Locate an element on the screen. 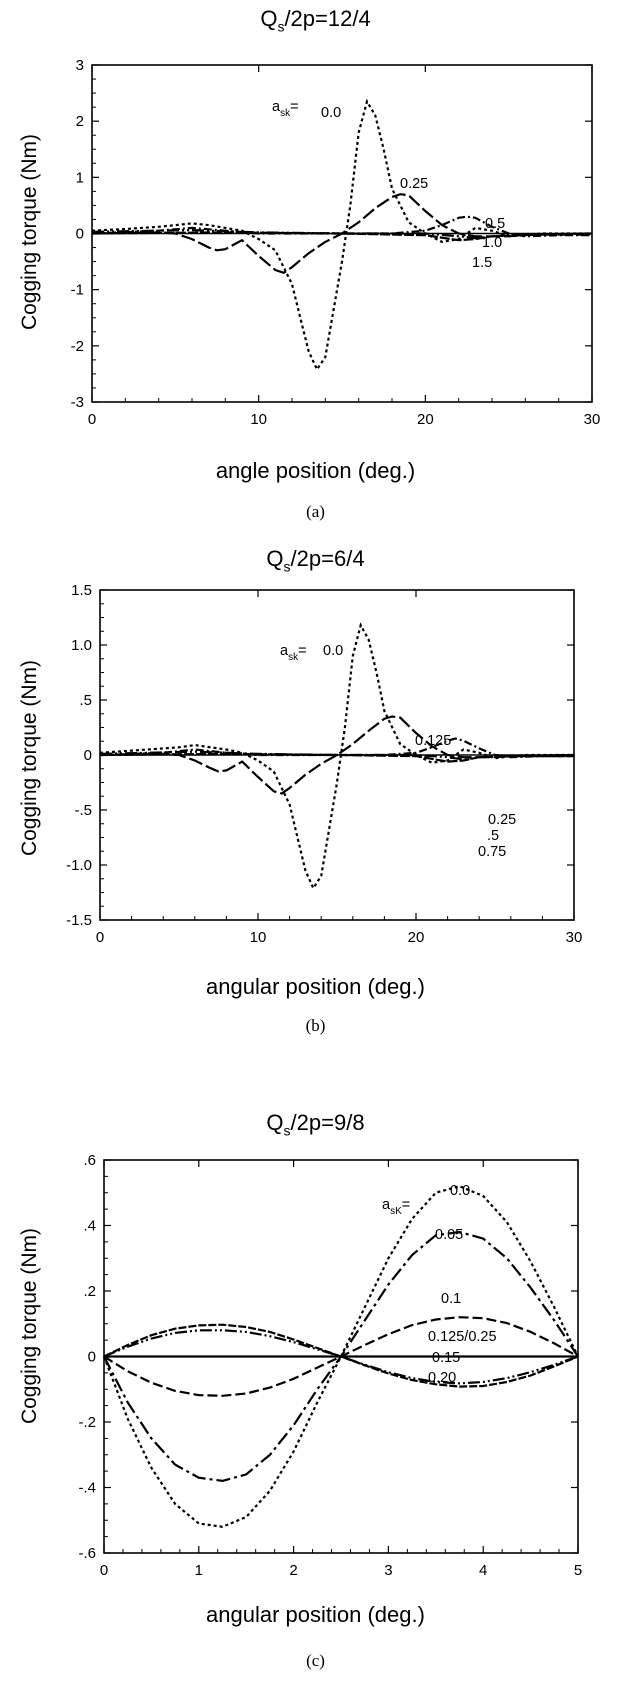  x-tick-label: 3 is located at coordinates (388, 1570).